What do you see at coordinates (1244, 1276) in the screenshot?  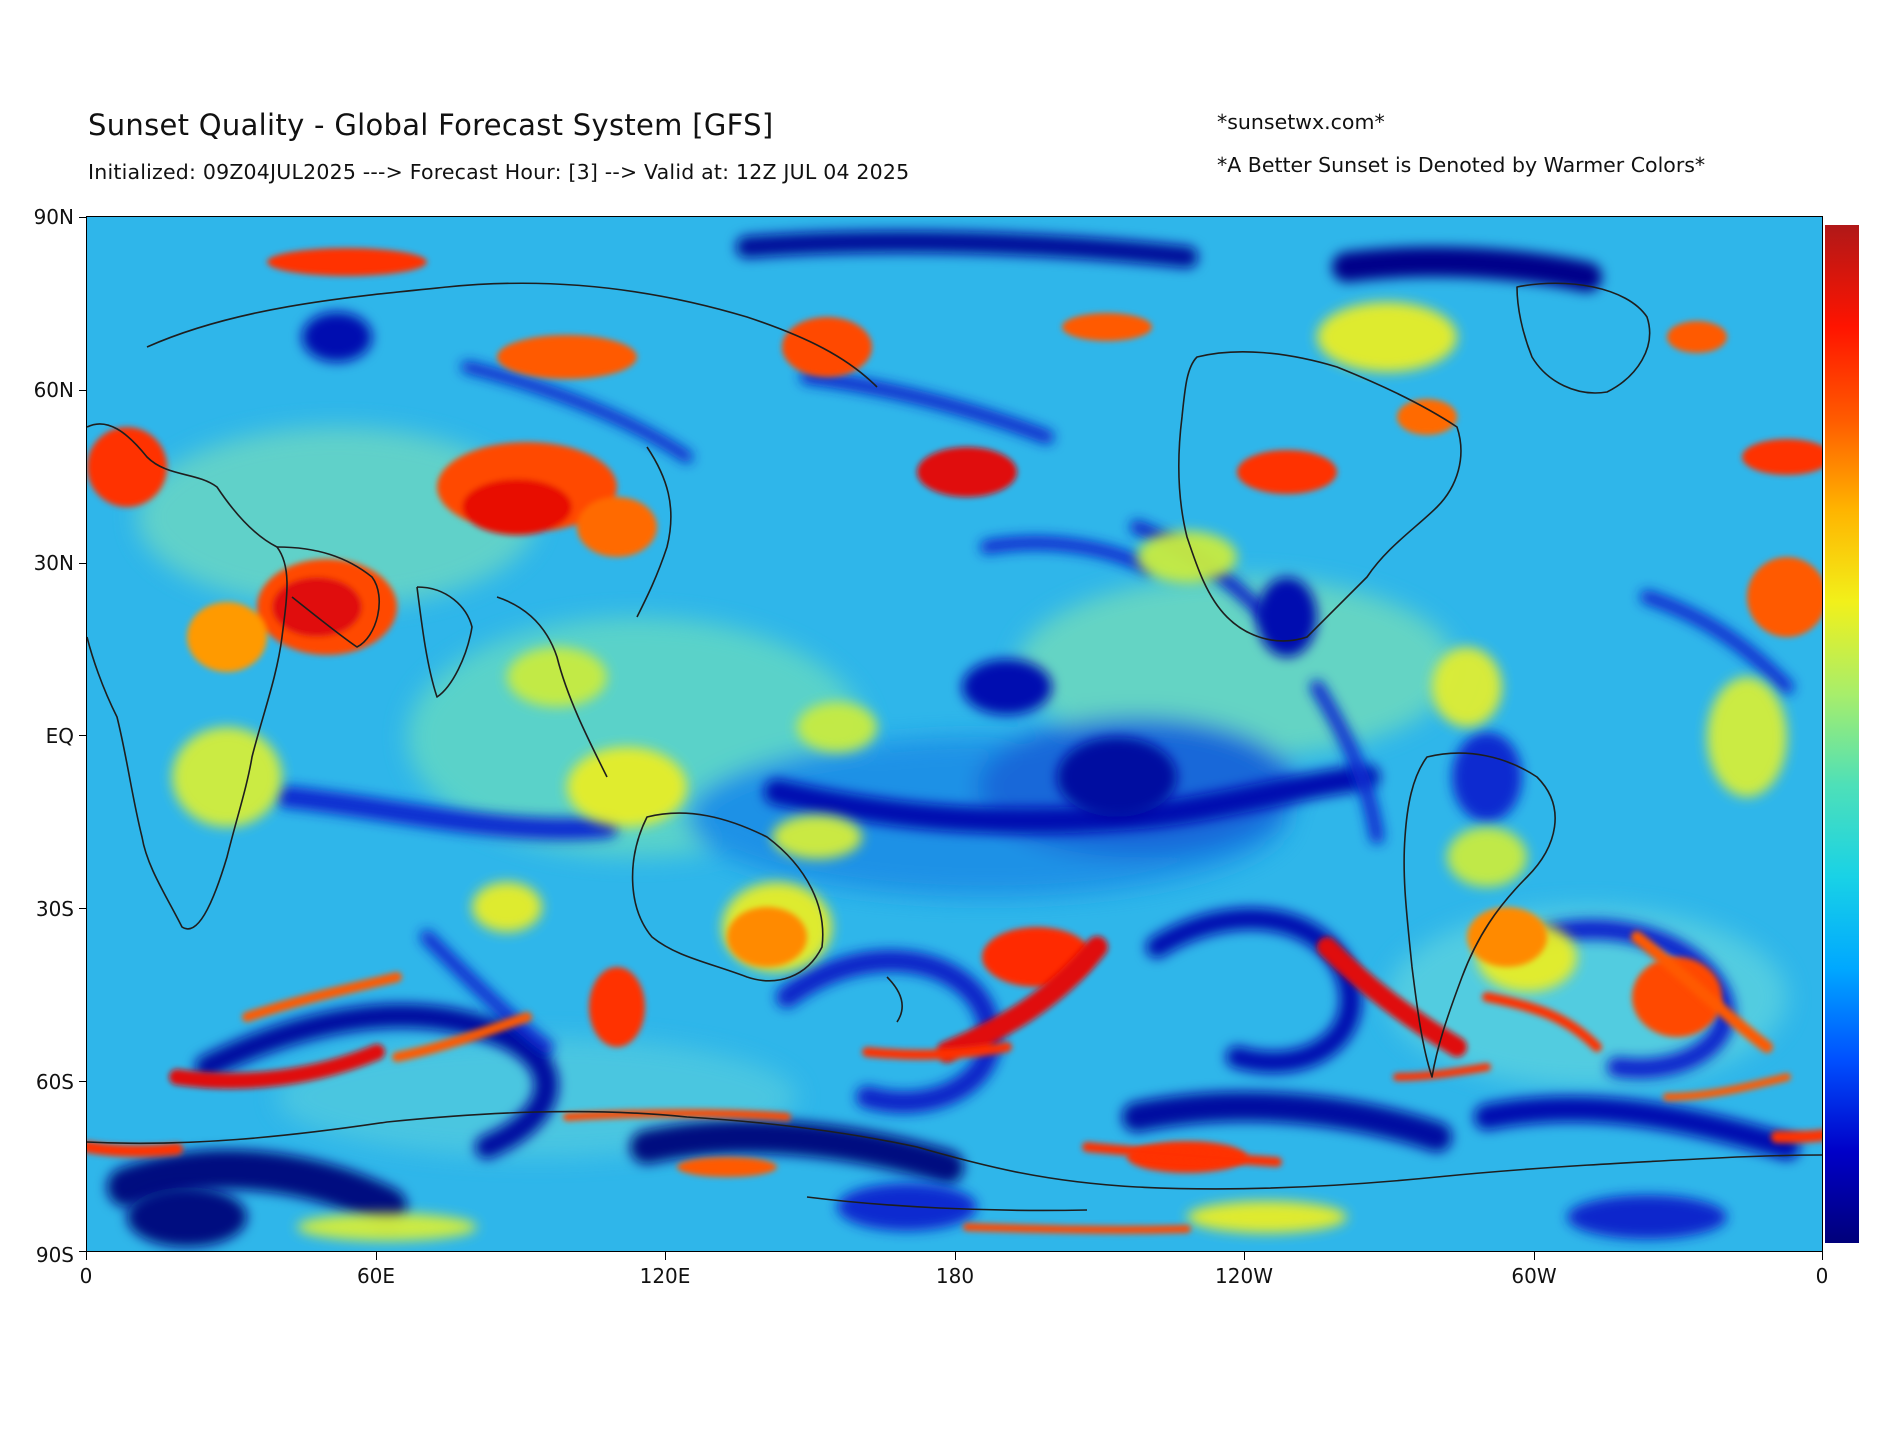 I see `lon-label-120w: 120W` at bounding box center [1244, 1276].